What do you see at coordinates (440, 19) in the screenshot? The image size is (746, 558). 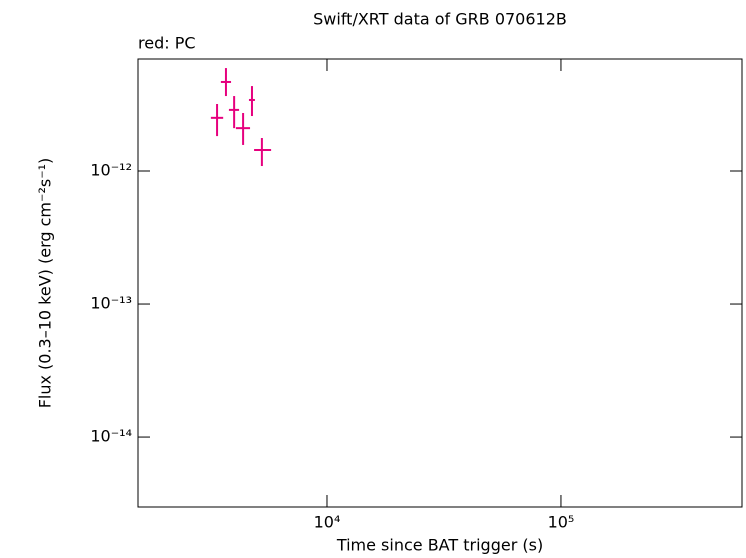 I see `chart-title: Swift/XRT data of GRB 070612B` at bounding box center [440, 19].